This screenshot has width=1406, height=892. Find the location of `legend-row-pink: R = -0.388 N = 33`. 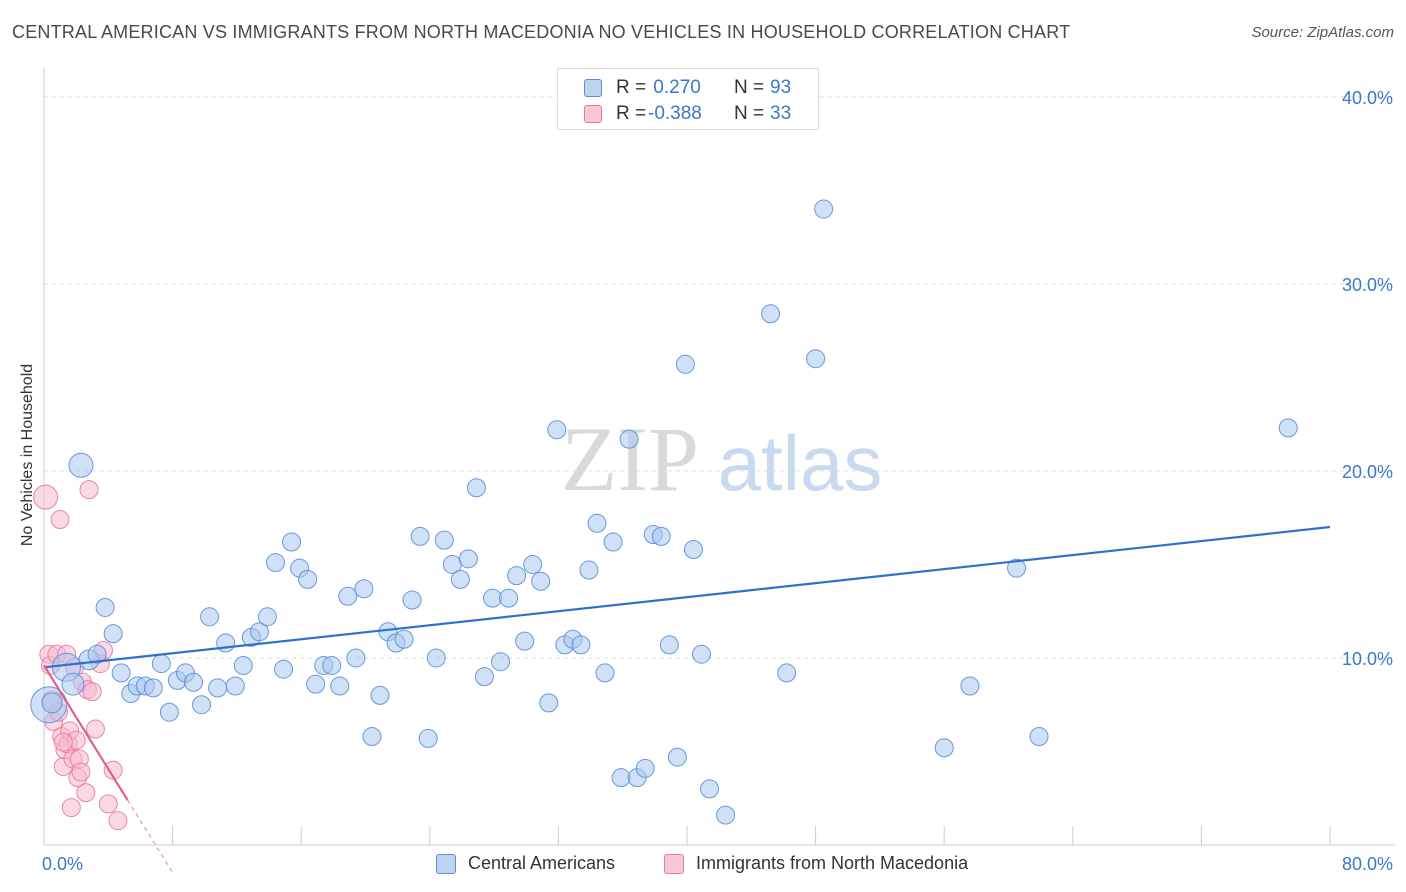

legend-row-pink: R = -0.388 N = 33 is located at coordinates (688, 114).